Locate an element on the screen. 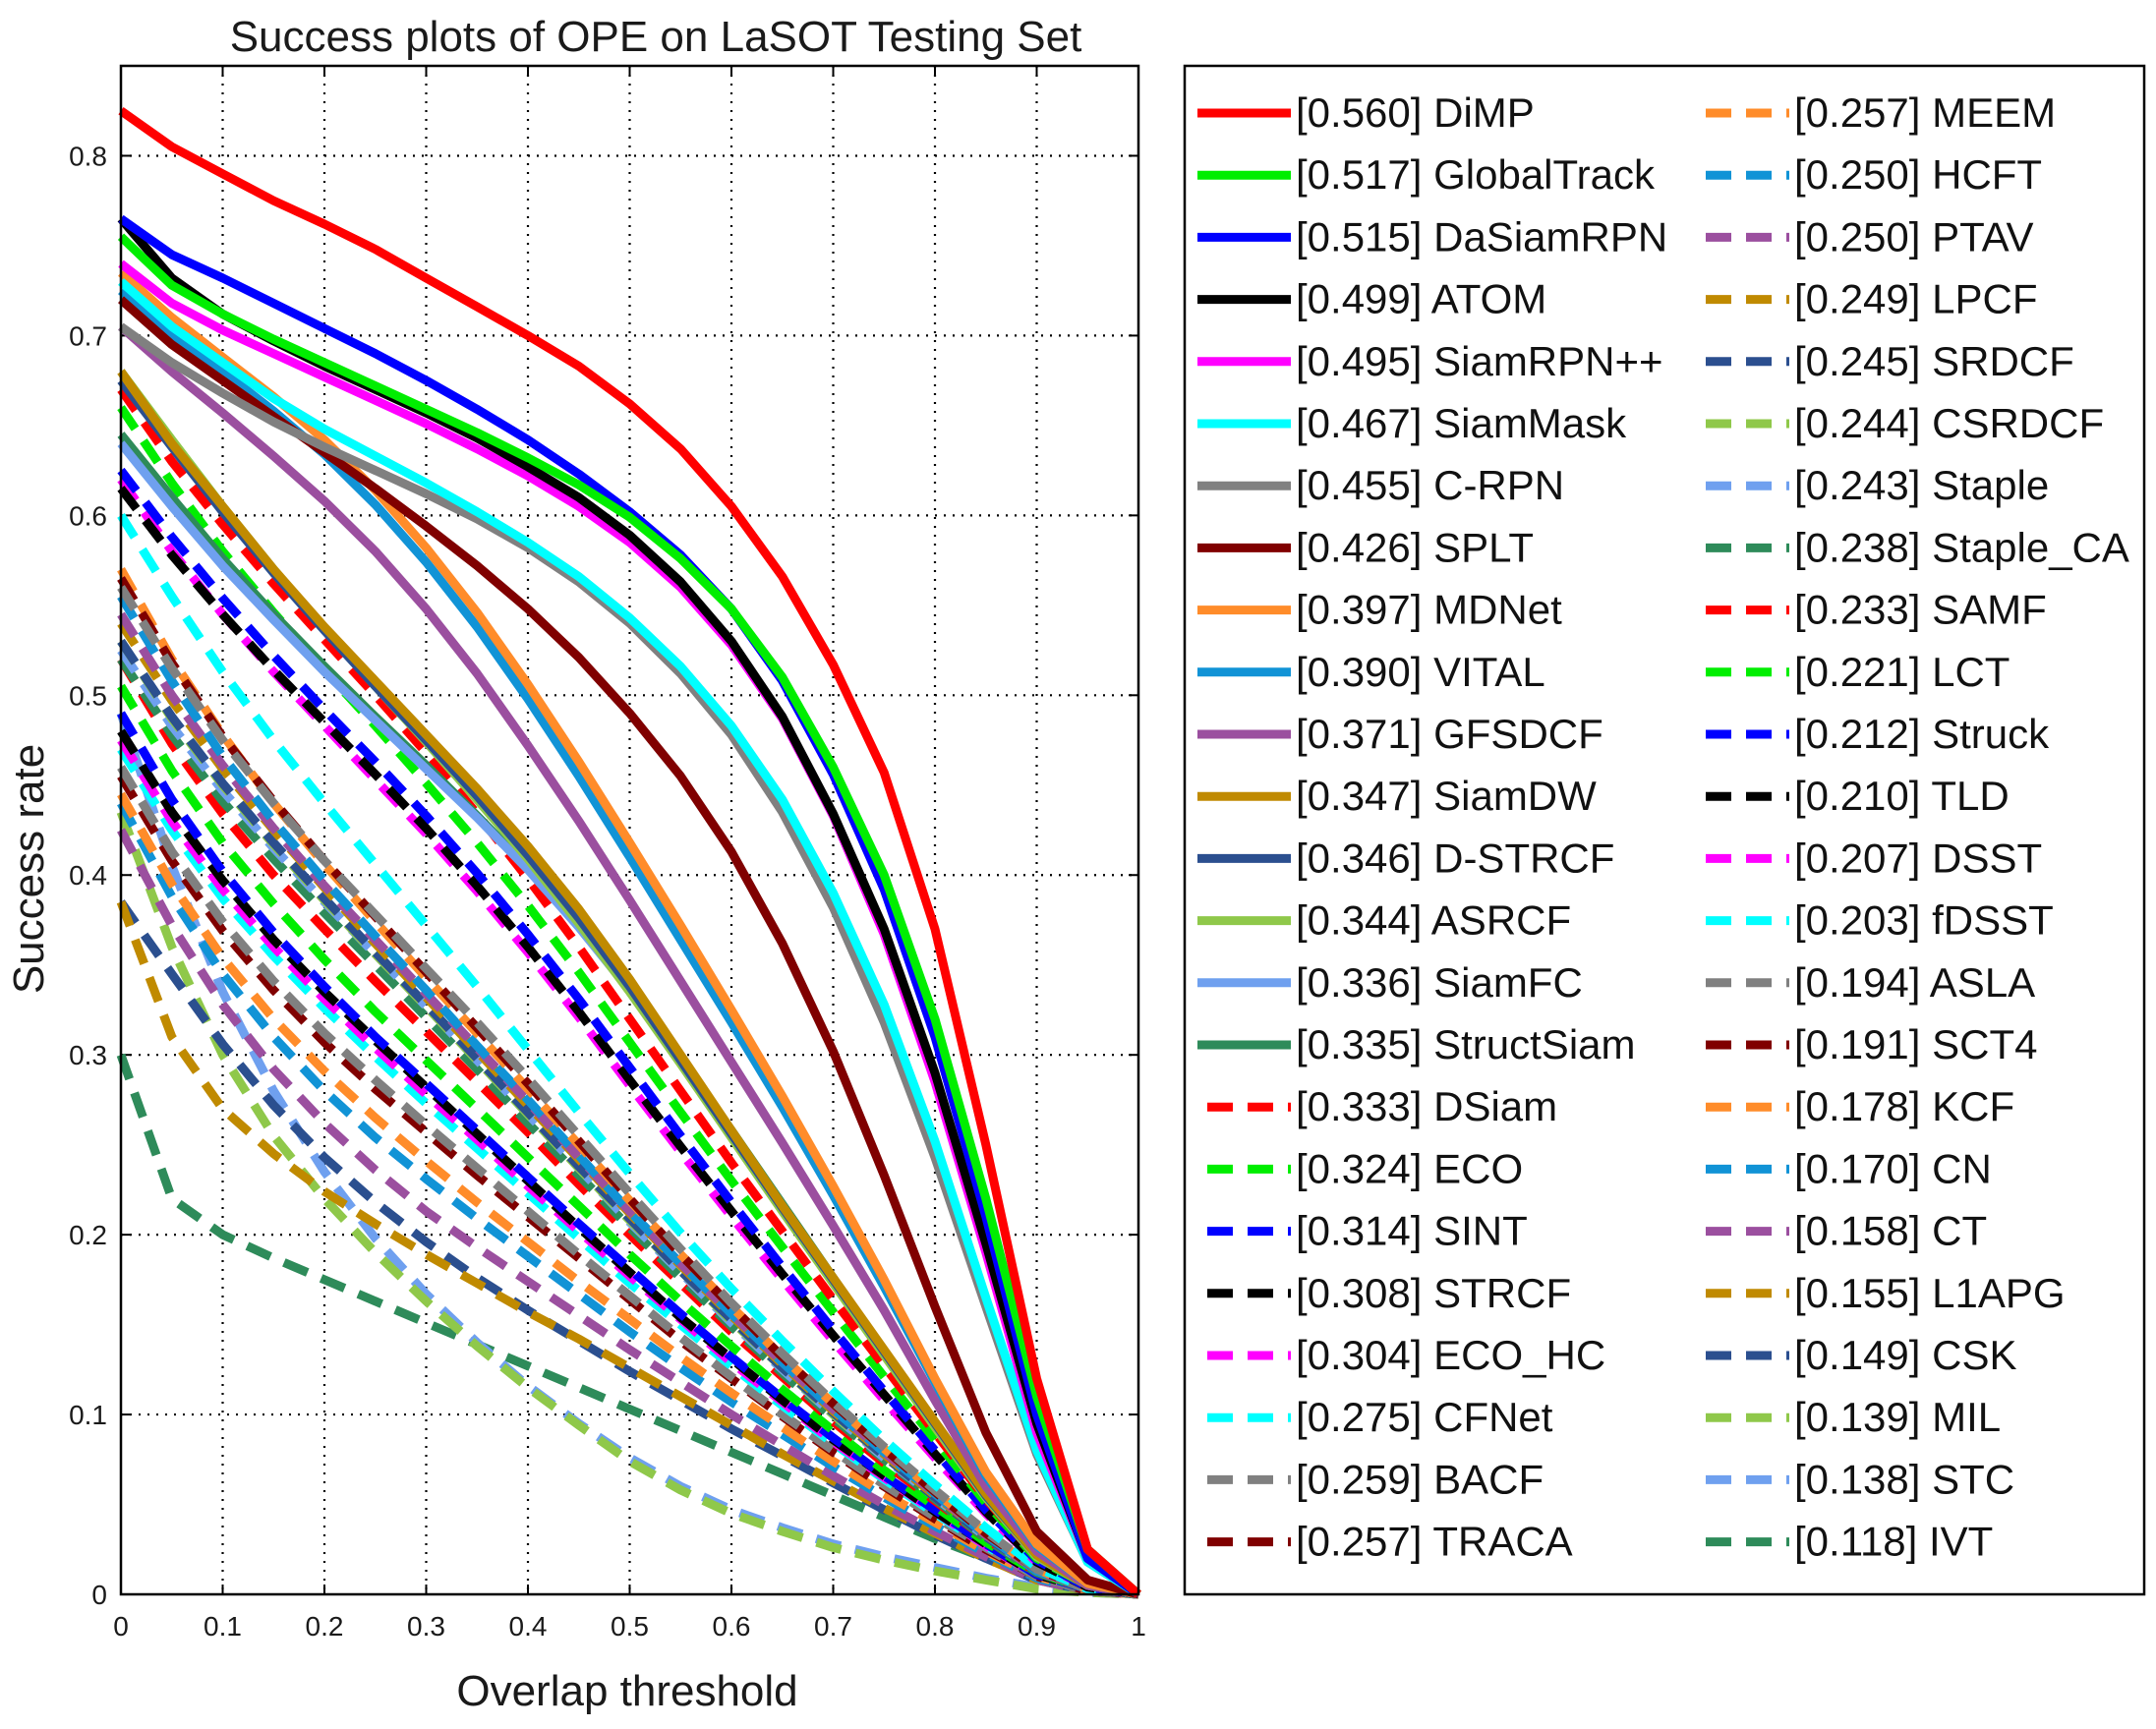 Image resolution: width=2156 pixels, height=1729 pixels. y-axis-label: Success rate is located at coordinates (29, 869).